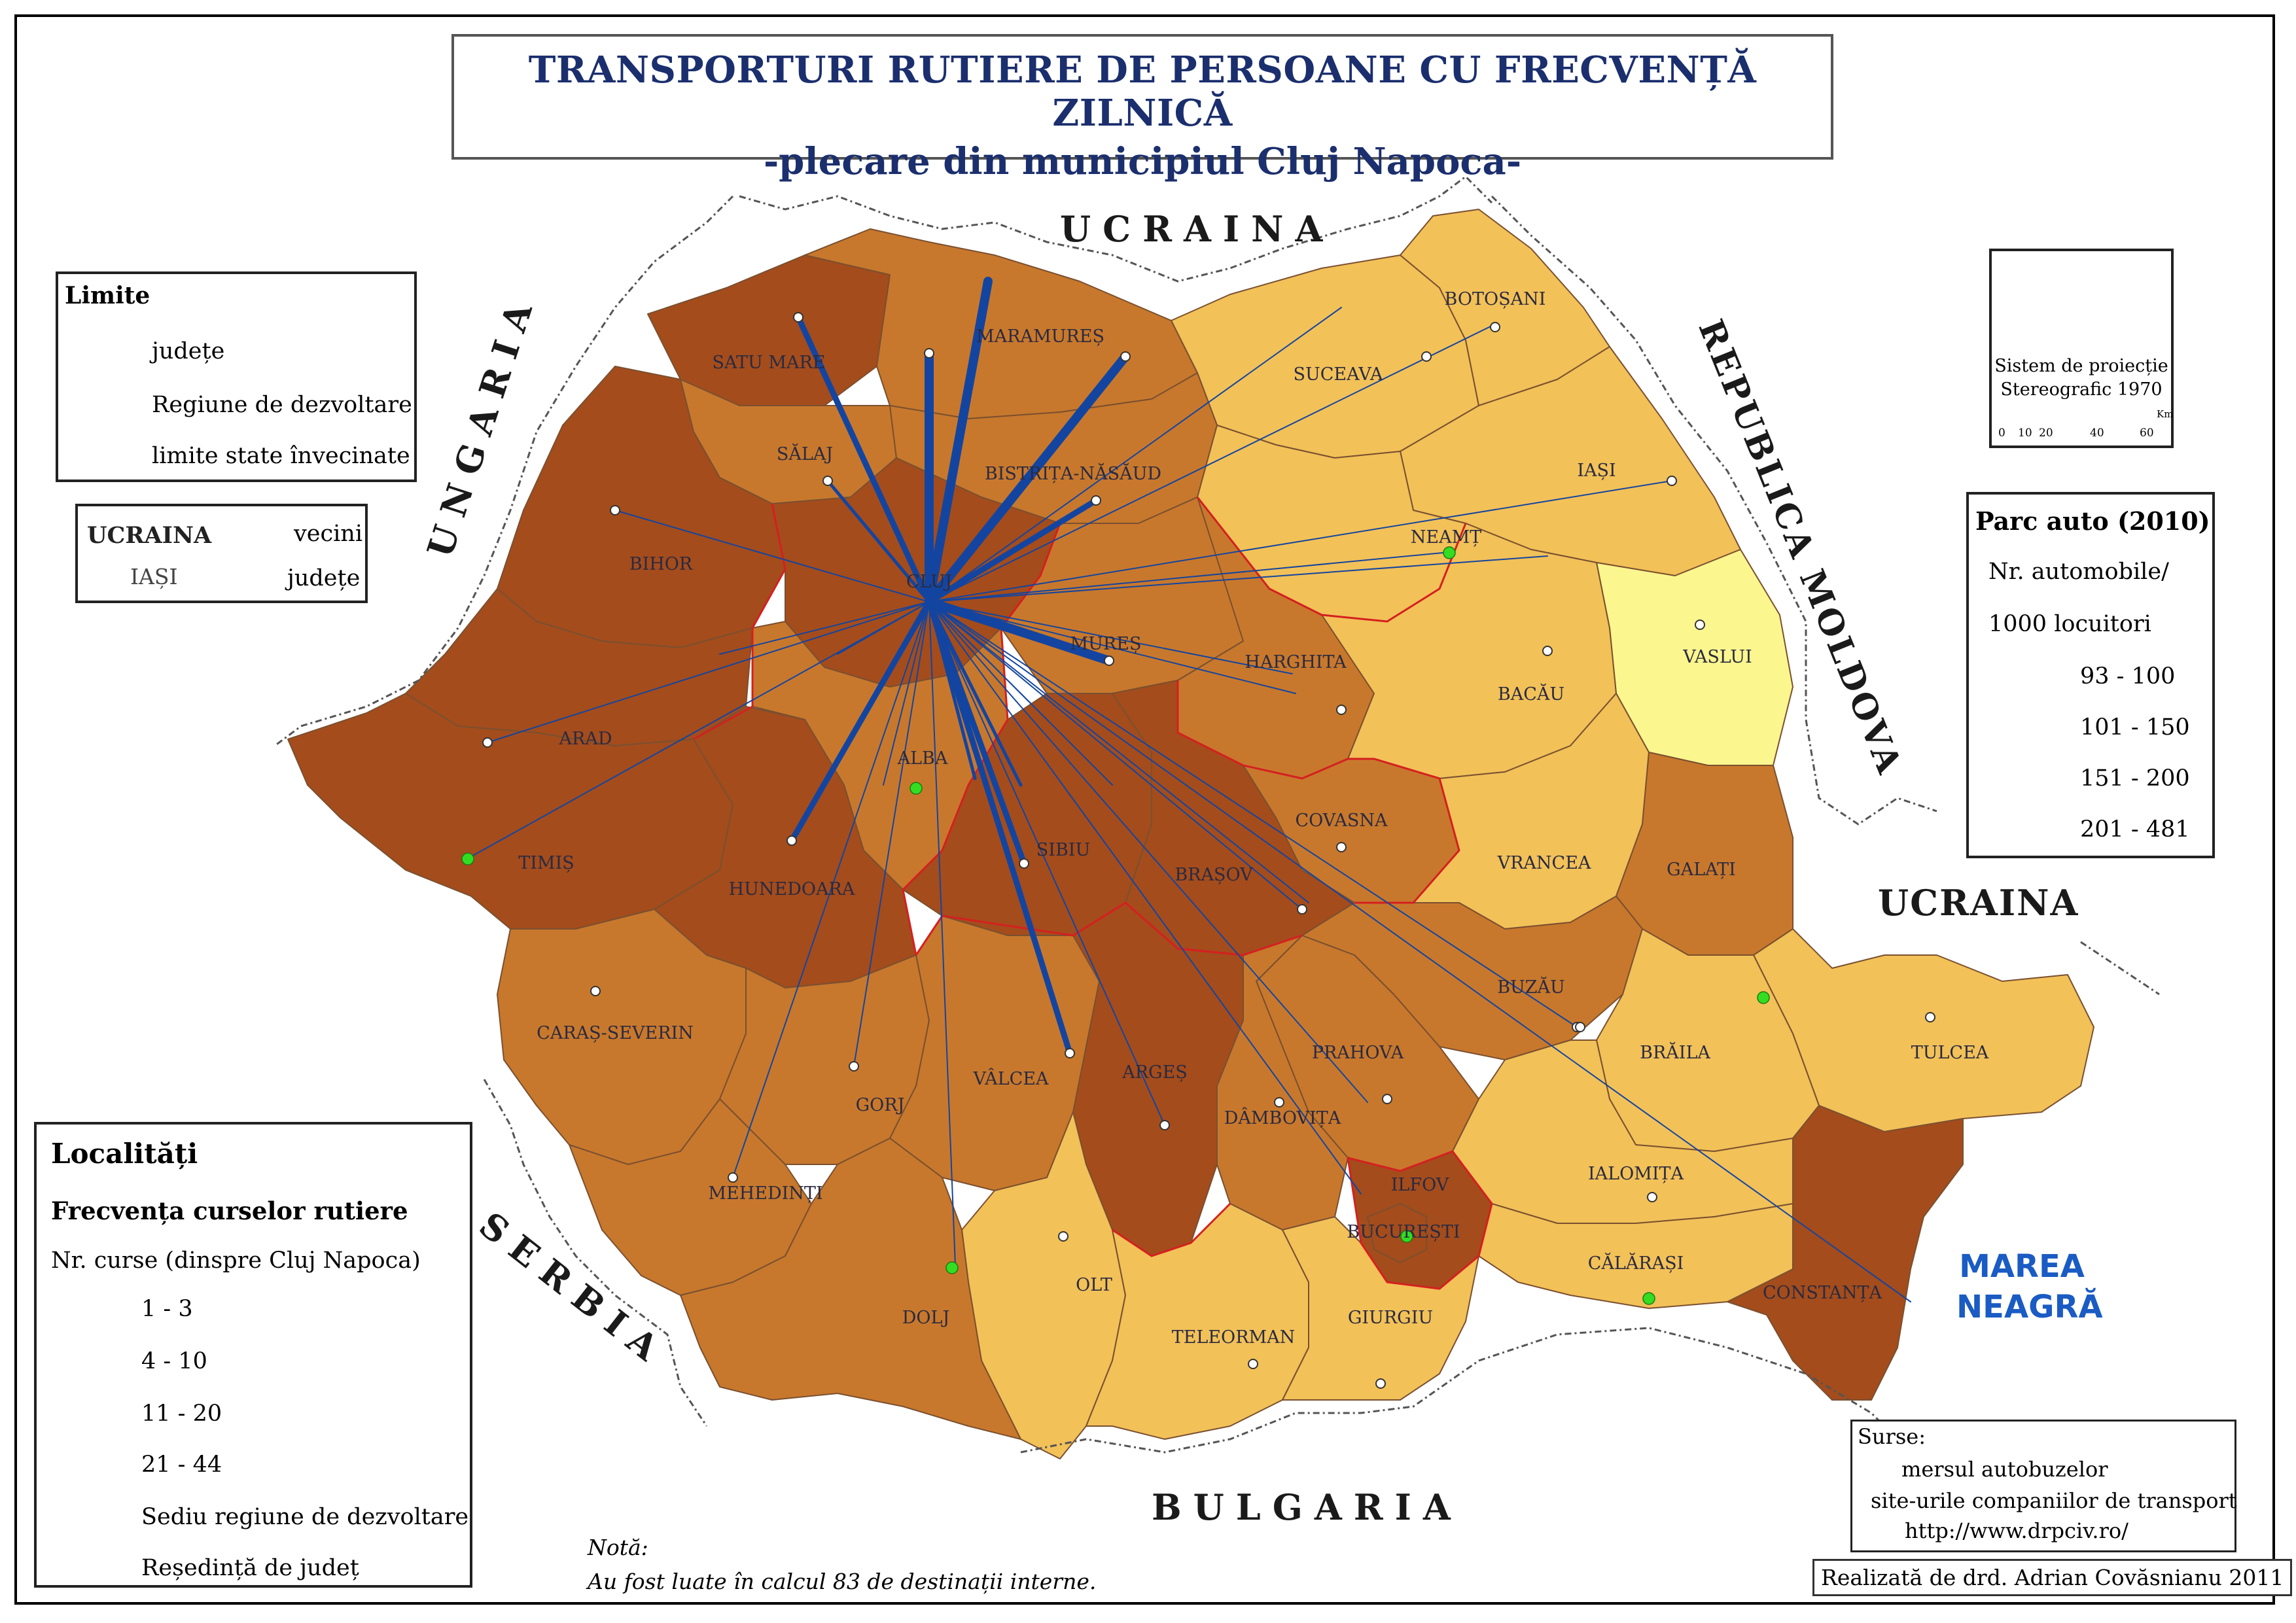 The height and width of the screenshot is (1623, 2296). I want to click on county-label: VRANCEA, so click(1544, 863).